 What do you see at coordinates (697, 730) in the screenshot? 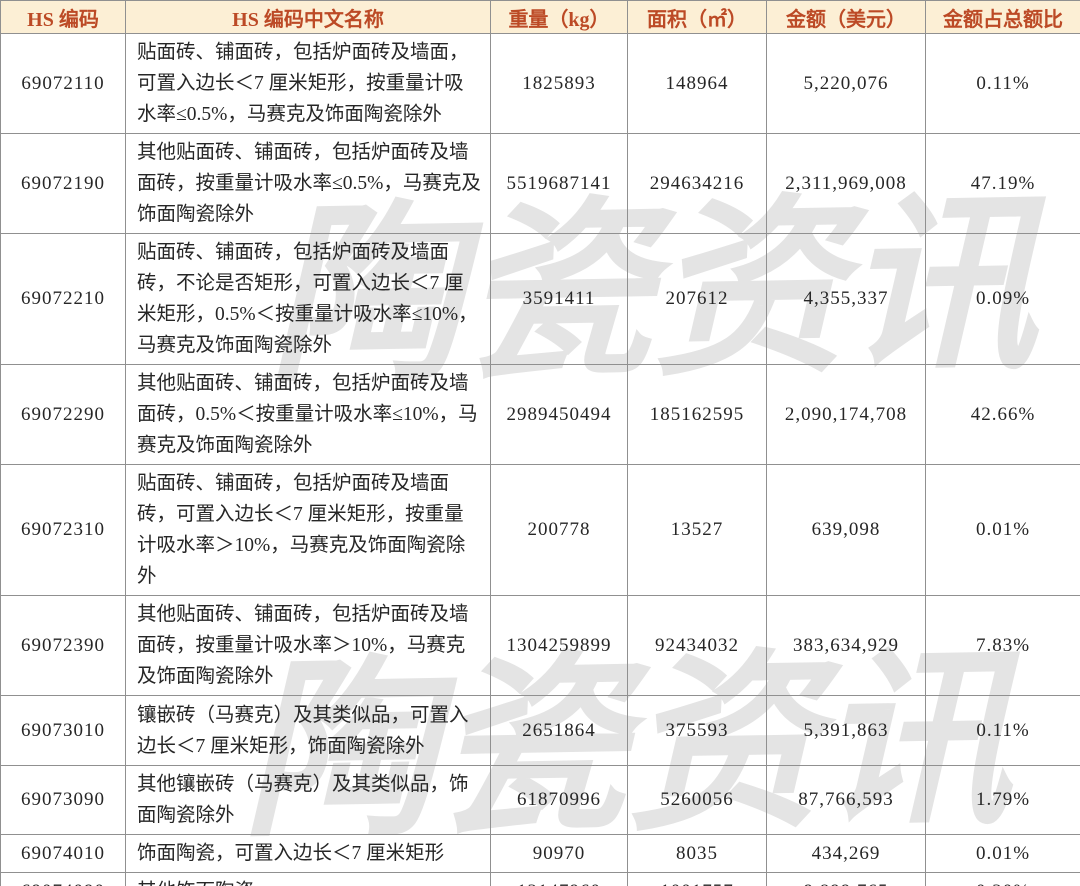
I see `area-cell: 375593` at bounding box center [697, 730].